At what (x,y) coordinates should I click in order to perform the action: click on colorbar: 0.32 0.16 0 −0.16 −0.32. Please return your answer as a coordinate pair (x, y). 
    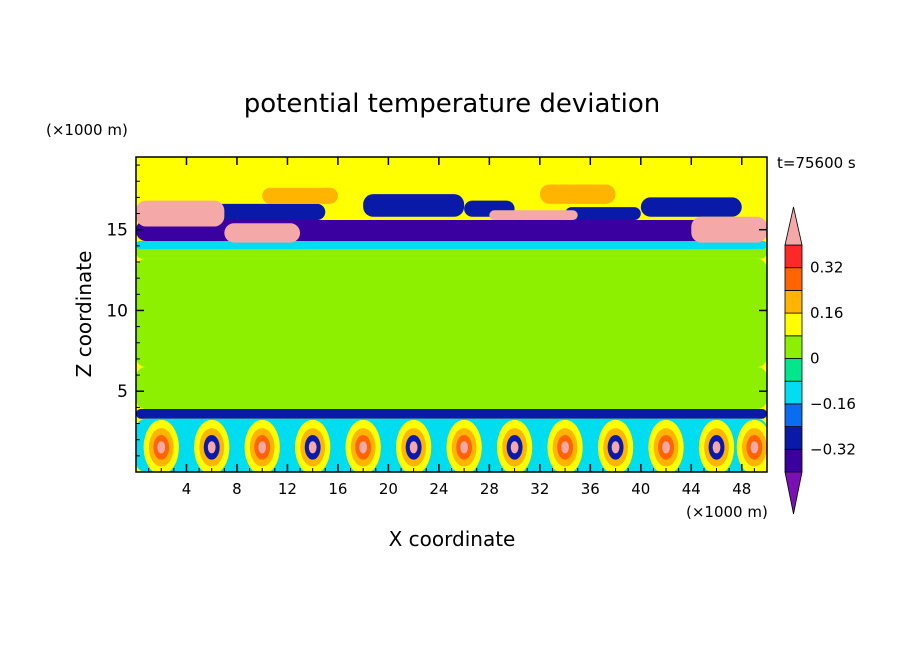
    Looking at the image, I should click on (820, 360).